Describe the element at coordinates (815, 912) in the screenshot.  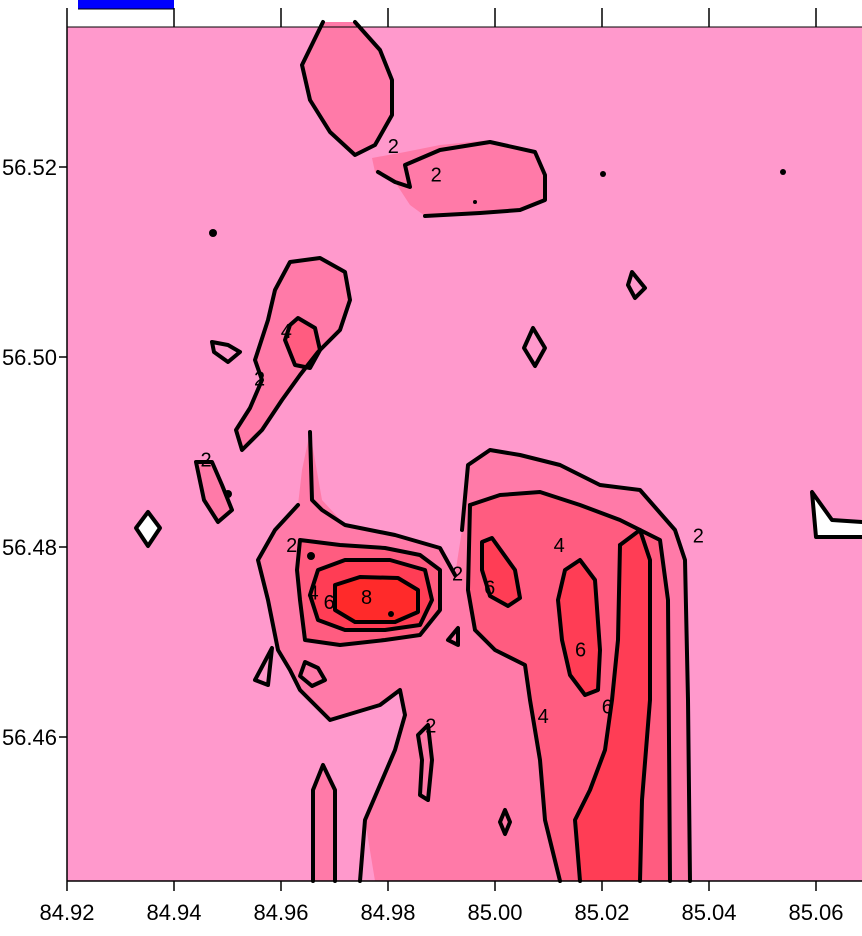
I see `x-tick-label: 85.06` at that location.